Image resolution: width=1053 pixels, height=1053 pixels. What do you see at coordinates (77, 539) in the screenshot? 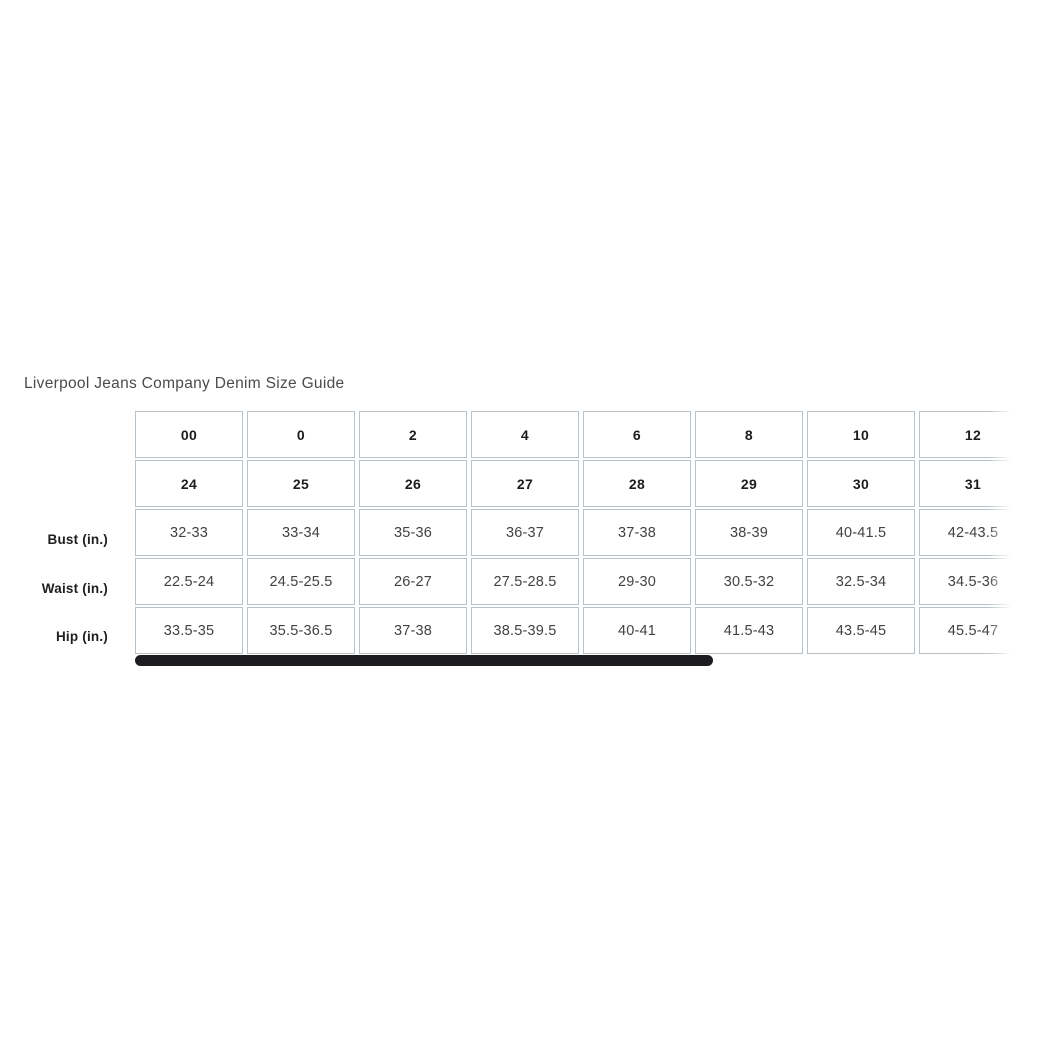
I see `row-label-bust: Bust (in.)` at bounding box center [77, 539].